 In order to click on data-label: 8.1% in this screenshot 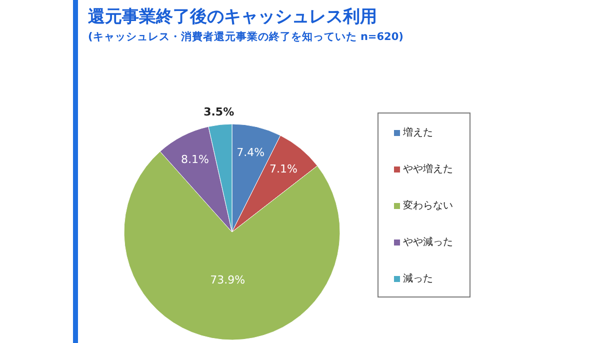, I will do `click(195, 159)`.